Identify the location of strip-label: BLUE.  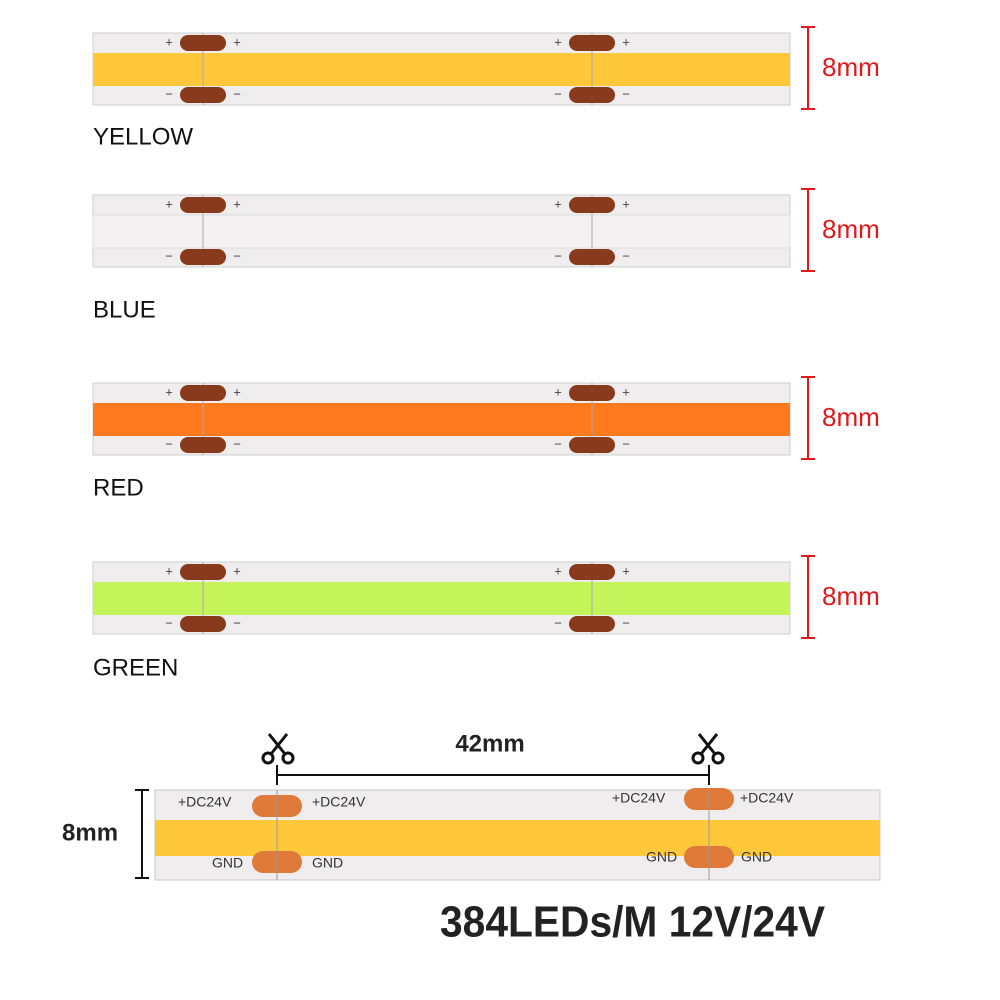
(124, 309).